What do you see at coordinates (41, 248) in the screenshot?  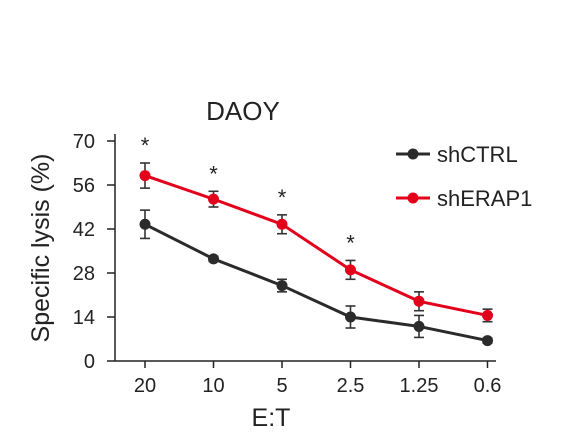 I see `y-axis-label: Specific lysis (%)` at bounding box center [41, 248].